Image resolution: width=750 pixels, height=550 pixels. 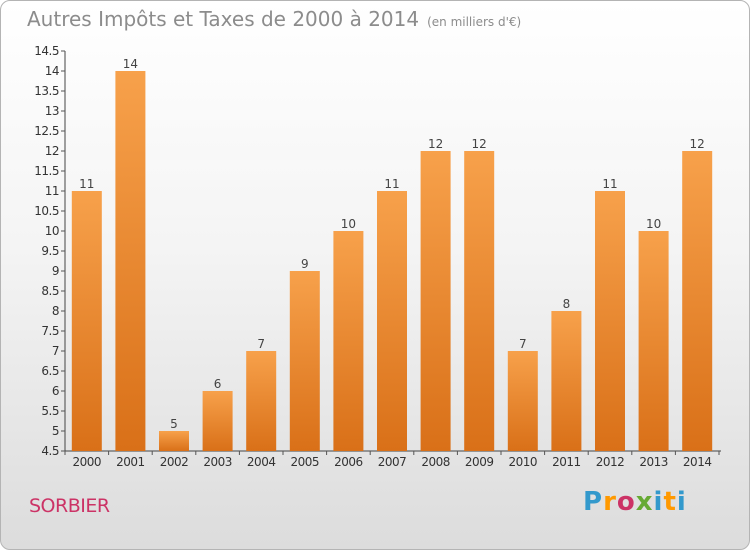 I want to click on y-tick-label: 9, so click(x=55, y=271).